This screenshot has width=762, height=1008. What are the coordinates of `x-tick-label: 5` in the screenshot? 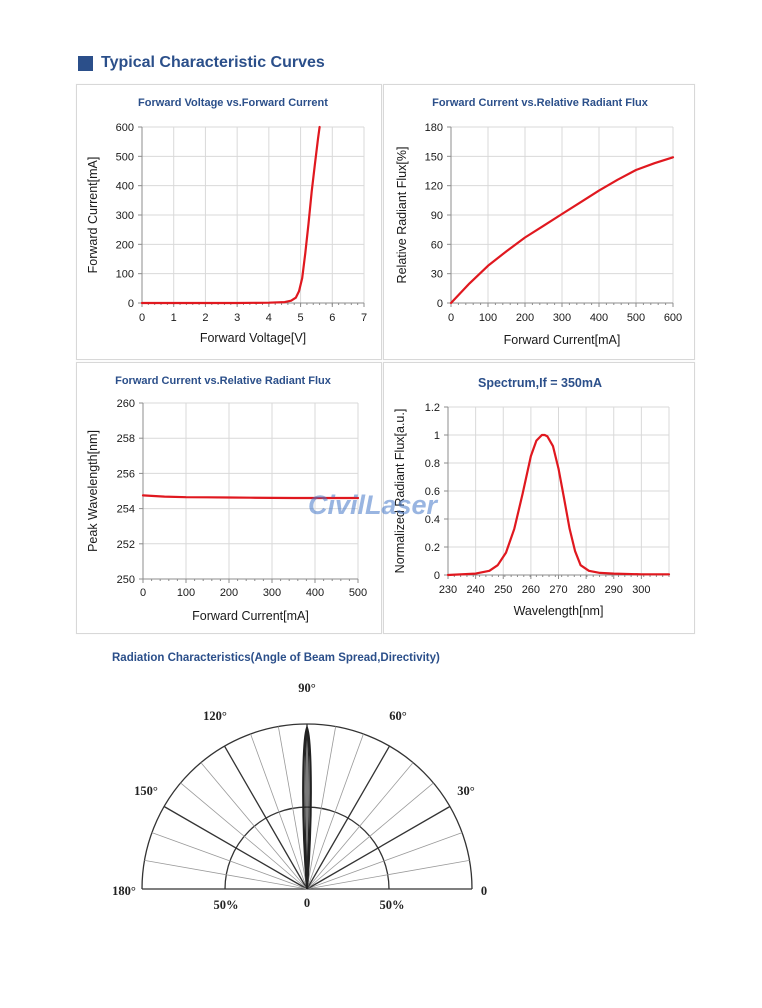 It's located at (301, 318).